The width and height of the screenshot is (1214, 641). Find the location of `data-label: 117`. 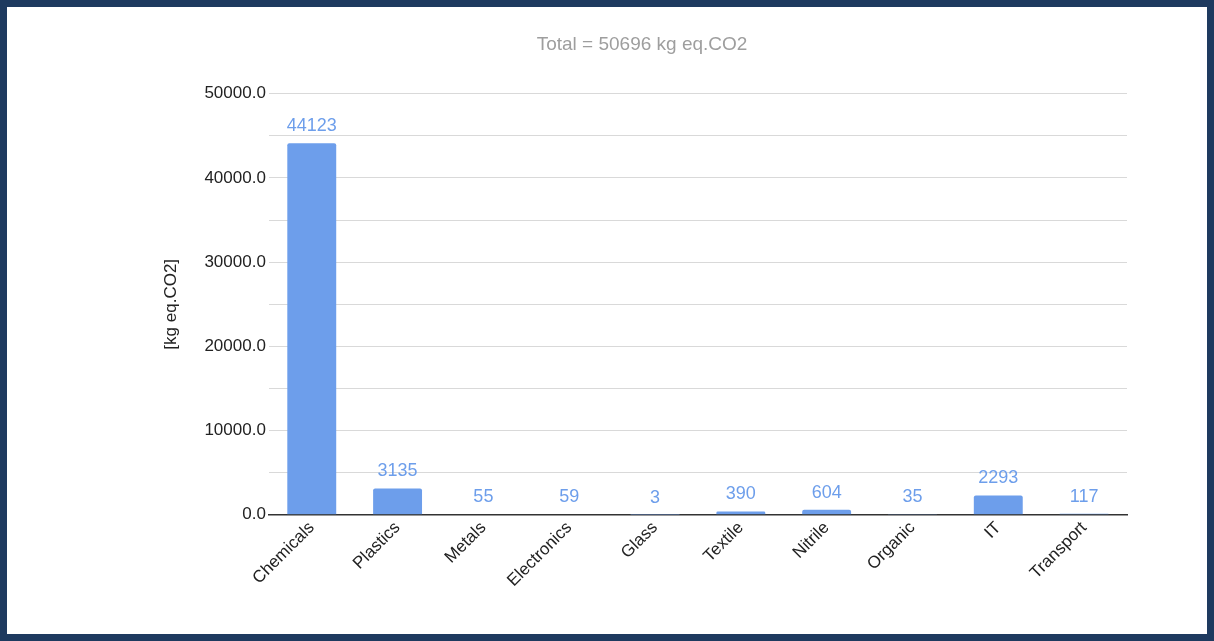

data-label: 117 is located at coordinates (1084, 495).